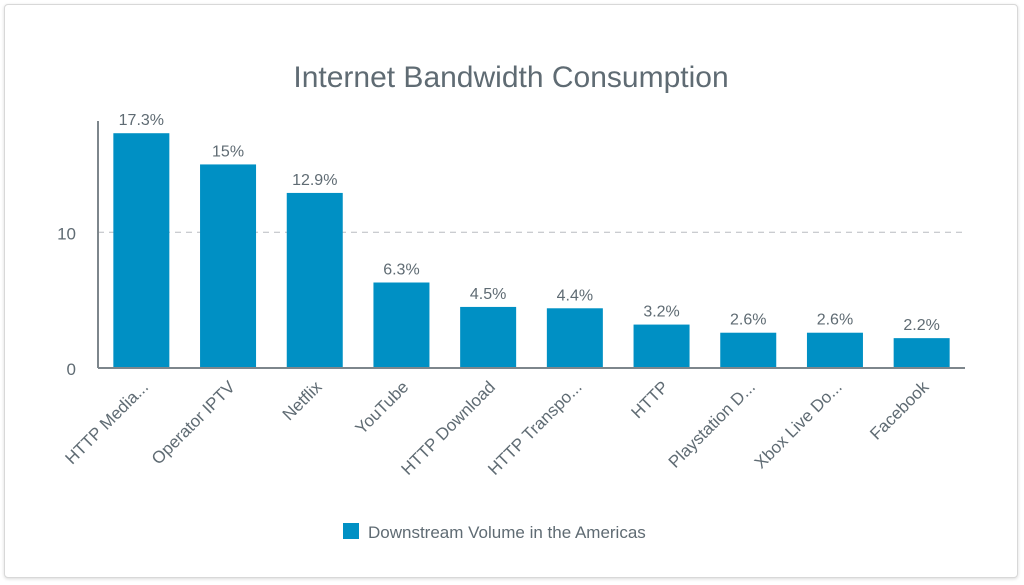 Image resolution: width=1024 pixels, height=585 pixels. What do you see at coordinates (899, 410) in the screenshot?
I see `x-tick-label: Facebook` at bounding box center [899, 410].